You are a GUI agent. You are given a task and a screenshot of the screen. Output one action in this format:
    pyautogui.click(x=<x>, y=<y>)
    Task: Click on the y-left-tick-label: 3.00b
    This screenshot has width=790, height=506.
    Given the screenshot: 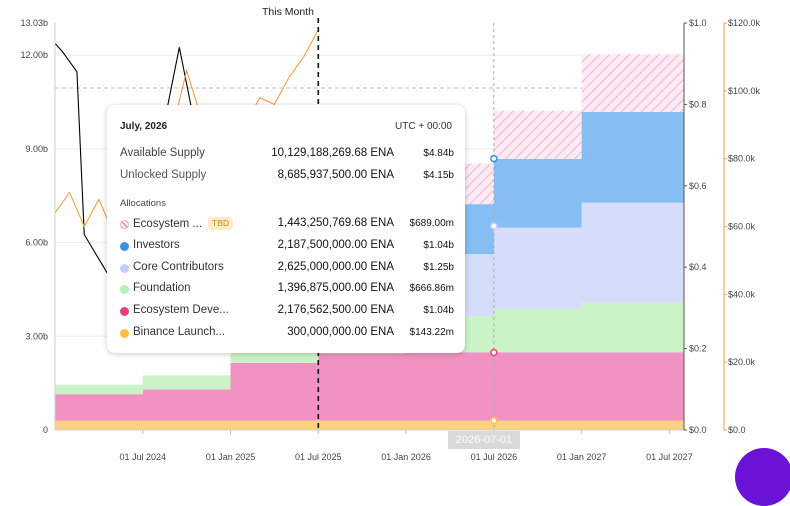 What is the action you would take?
    pyautogui.click(x=36, y=336)
    